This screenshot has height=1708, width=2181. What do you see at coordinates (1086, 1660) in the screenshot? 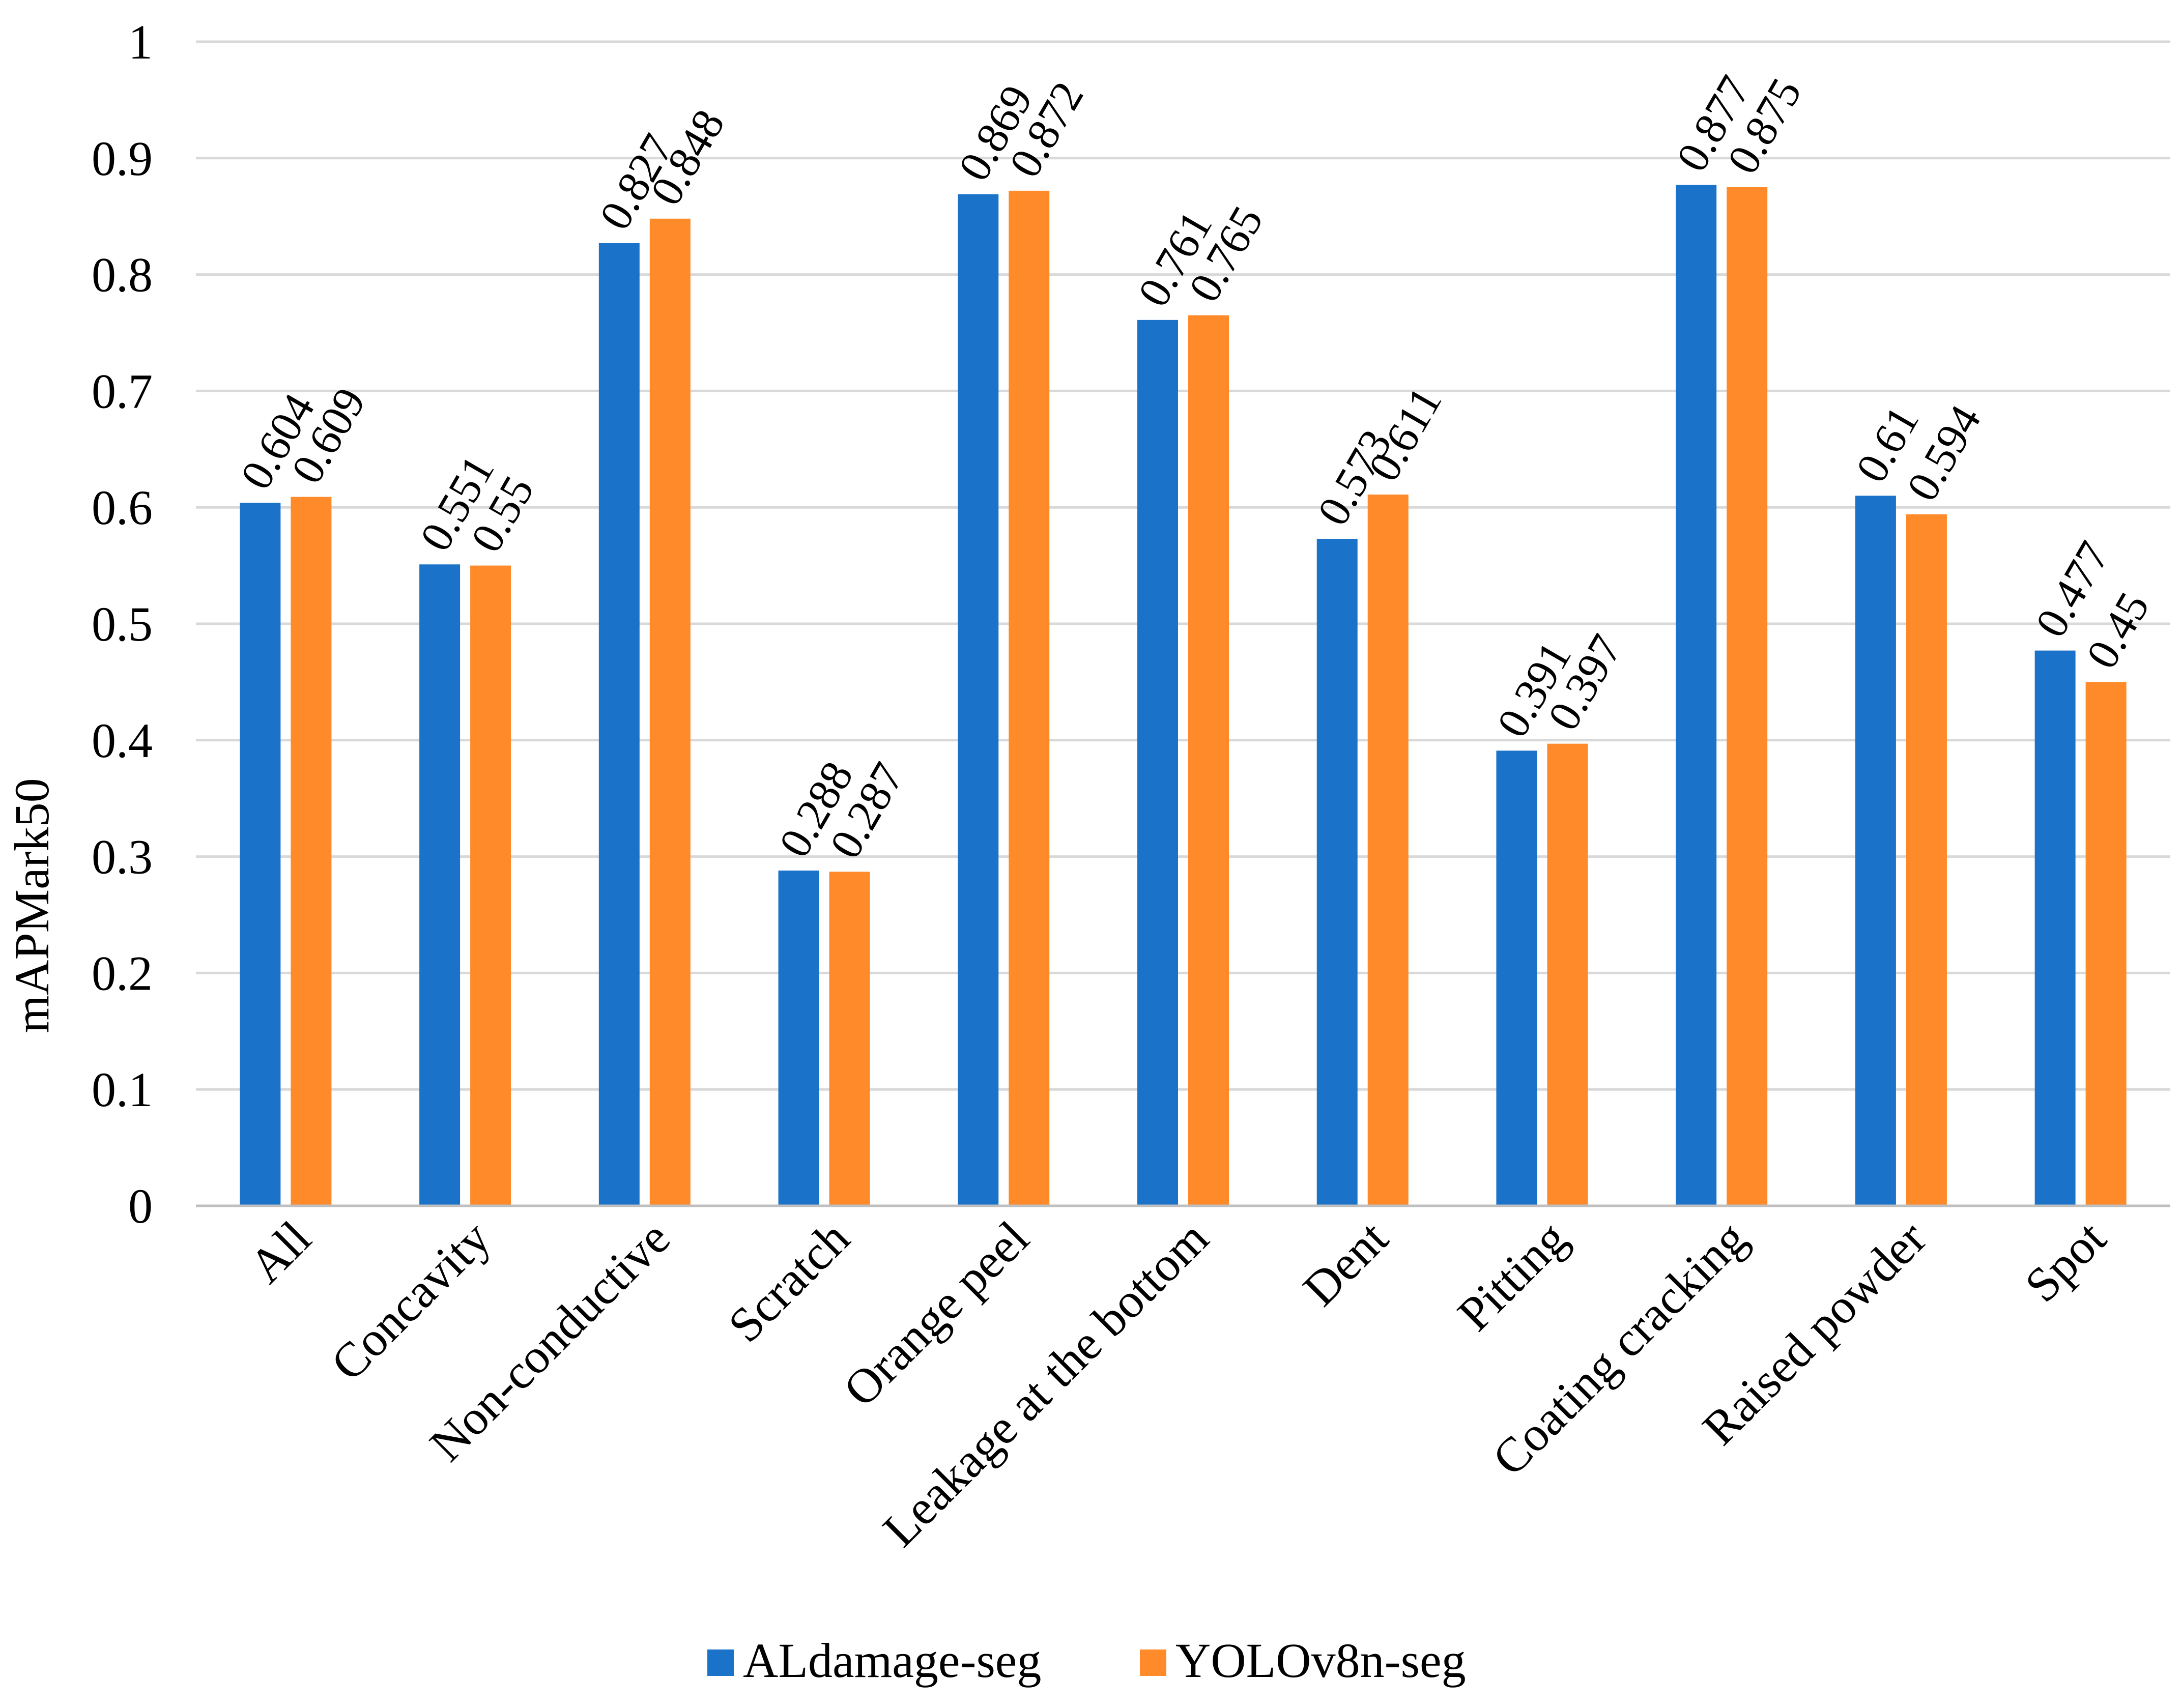
I see `legend: ALdamage-seg YOLOv8n-seg` at bounding box center [1086, 1660].